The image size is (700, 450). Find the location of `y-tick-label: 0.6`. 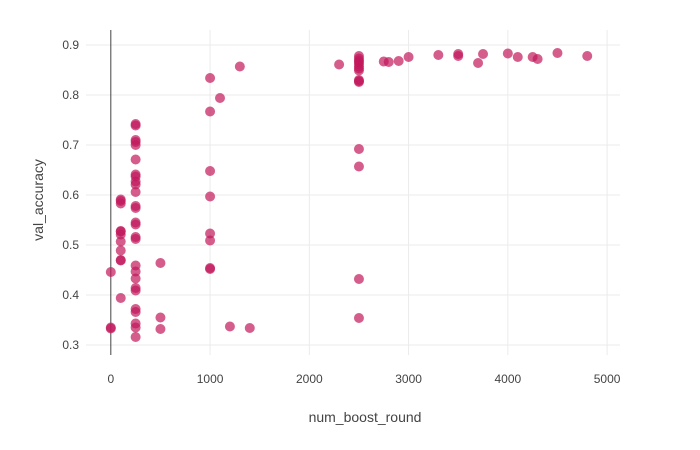

y-tick-label: 0.6 is located at coordinates (70, 195).